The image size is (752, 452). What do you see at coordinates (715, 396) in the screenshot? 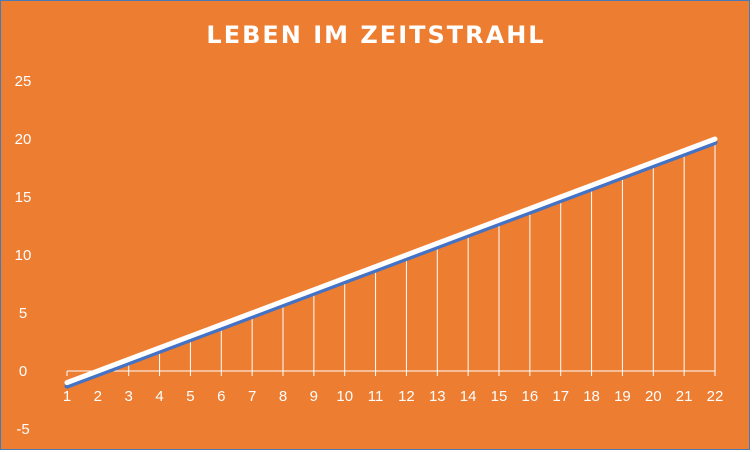
I see `x-tick-label: 22` at bounding box center [715, 396].